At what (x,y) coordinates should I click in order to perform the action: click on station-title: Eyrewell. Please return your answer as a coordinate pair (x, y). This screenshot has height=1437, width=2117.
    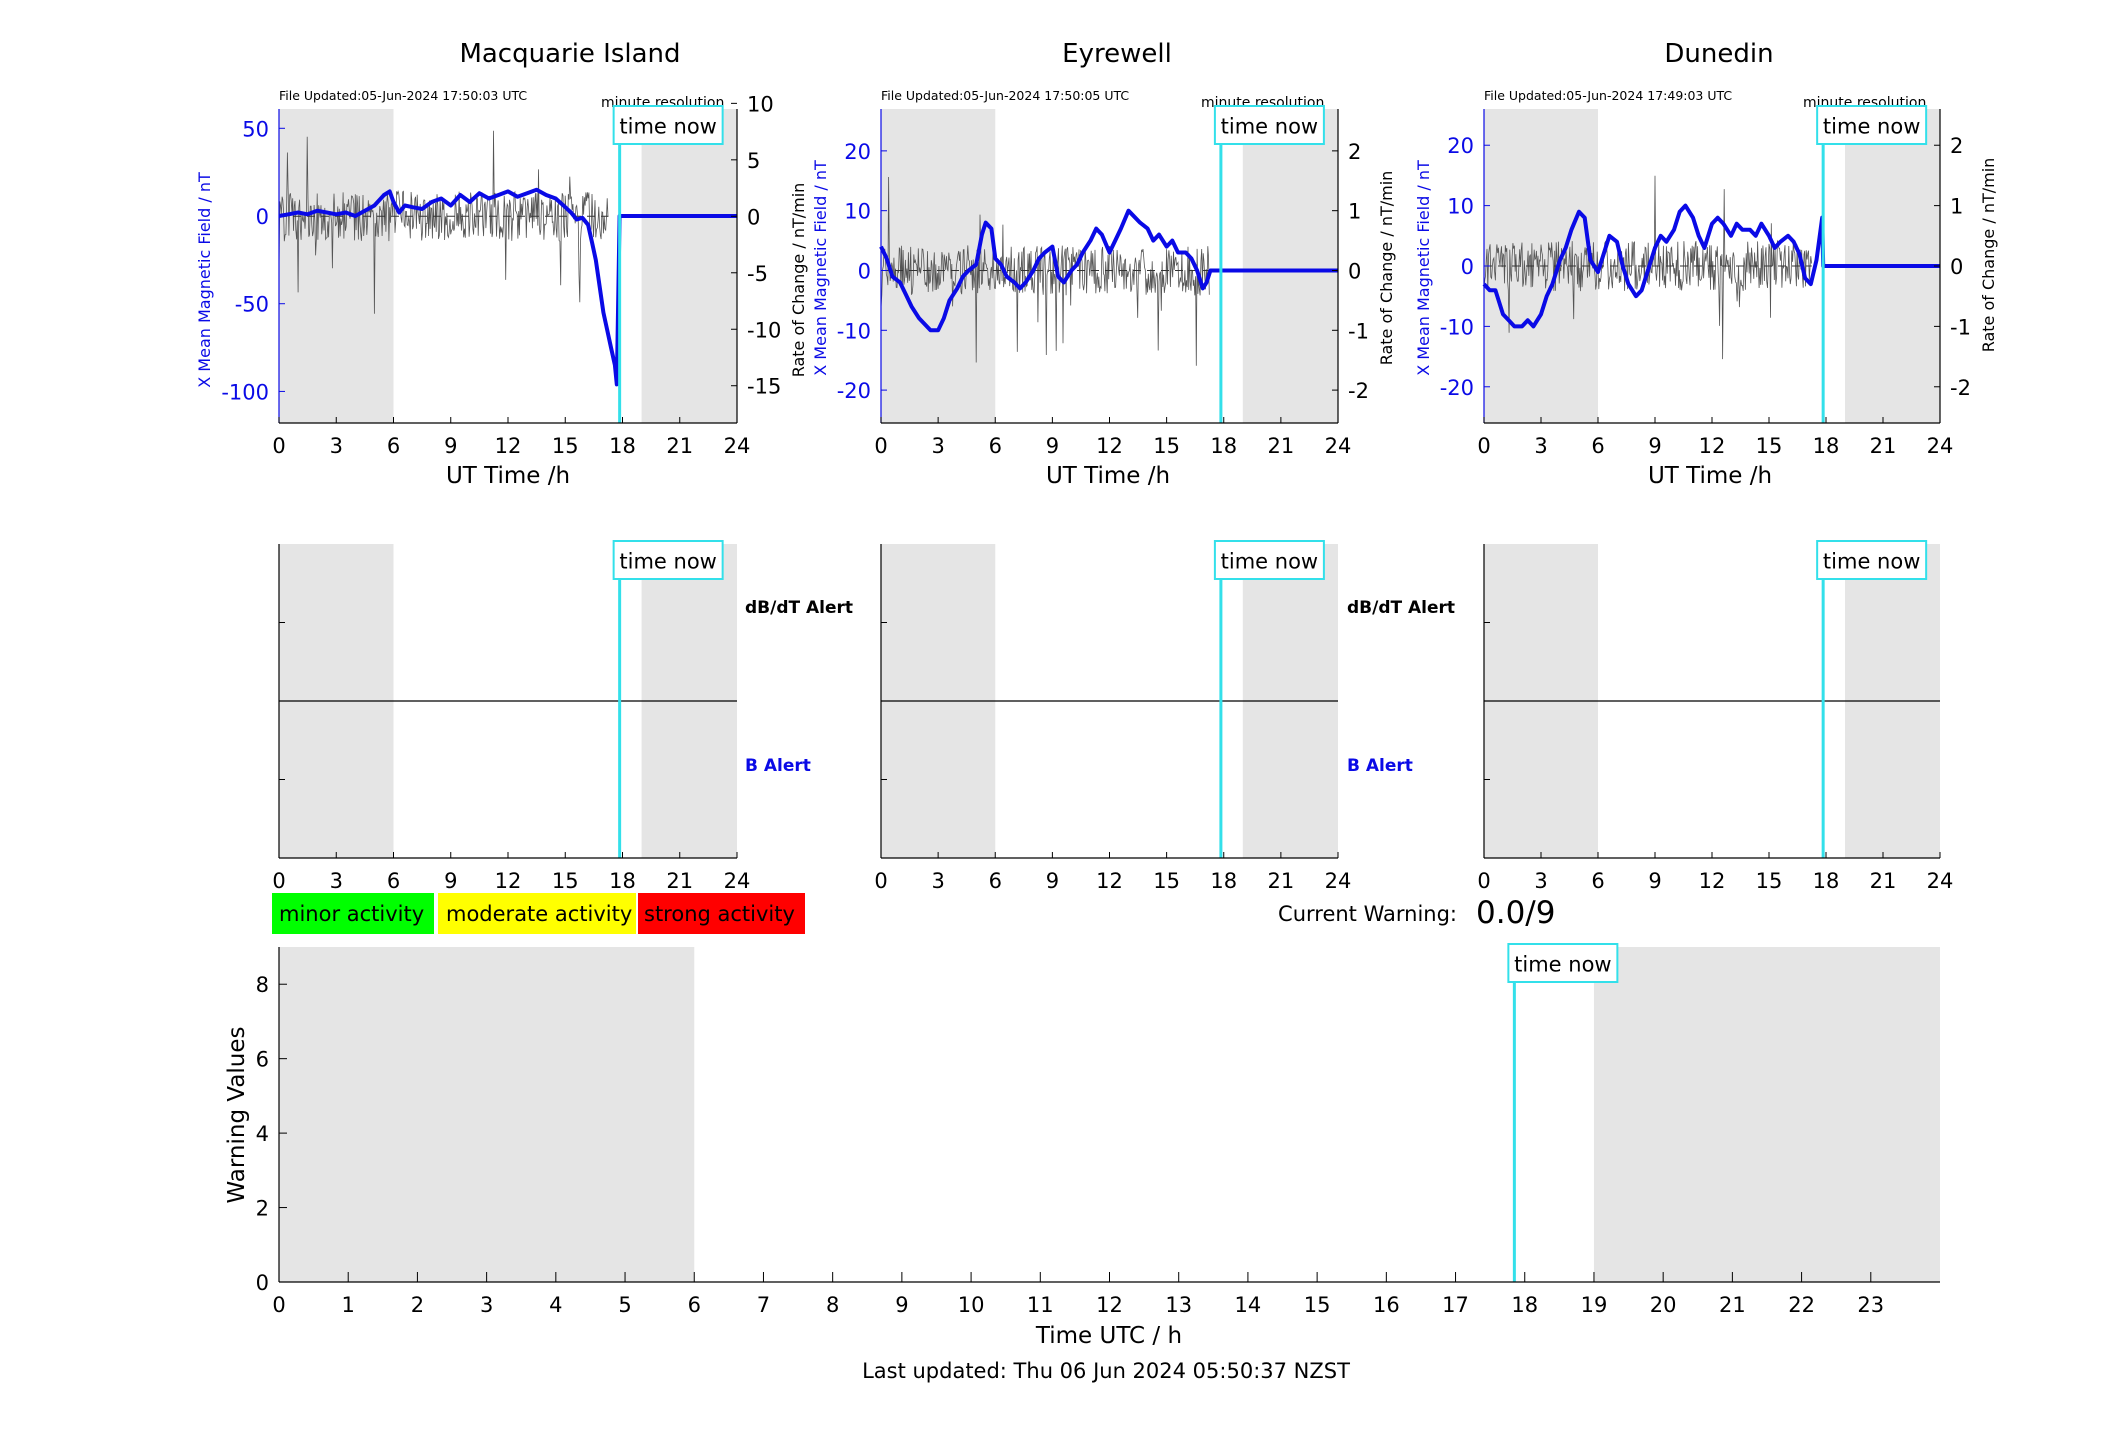
    Looking at the image, I should click on (1117, 54).